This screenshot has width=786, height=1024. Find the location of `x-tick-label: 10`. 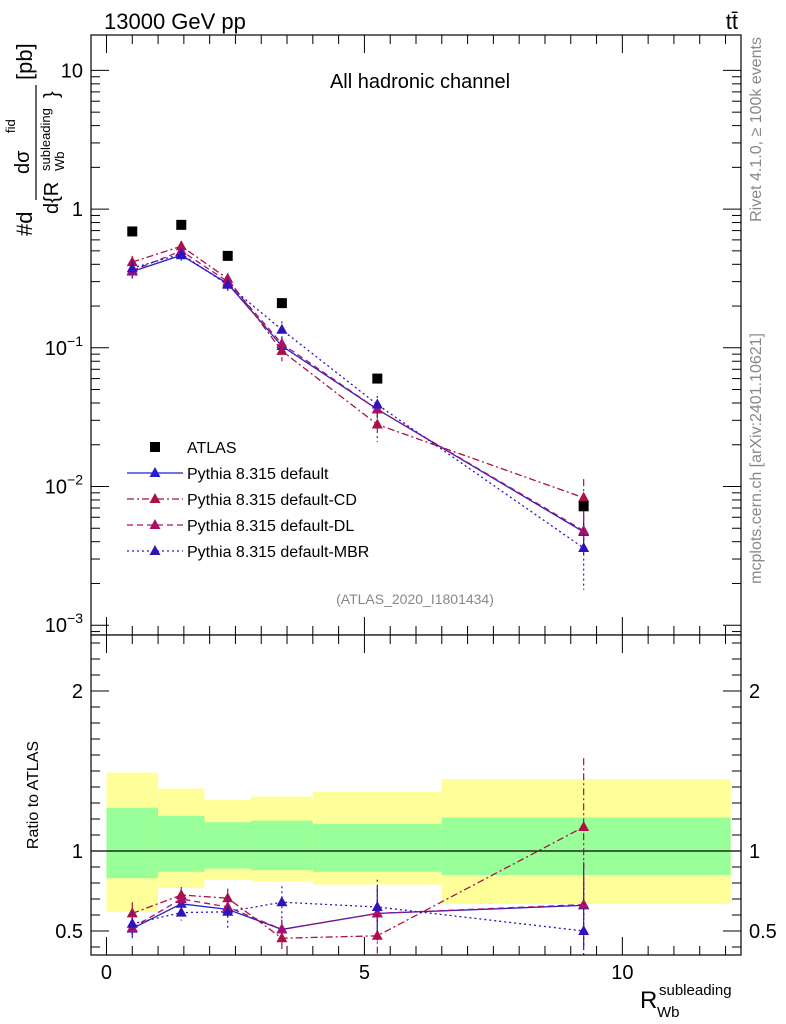

x-tick-label: 10 is located at coordinates (622, 973).